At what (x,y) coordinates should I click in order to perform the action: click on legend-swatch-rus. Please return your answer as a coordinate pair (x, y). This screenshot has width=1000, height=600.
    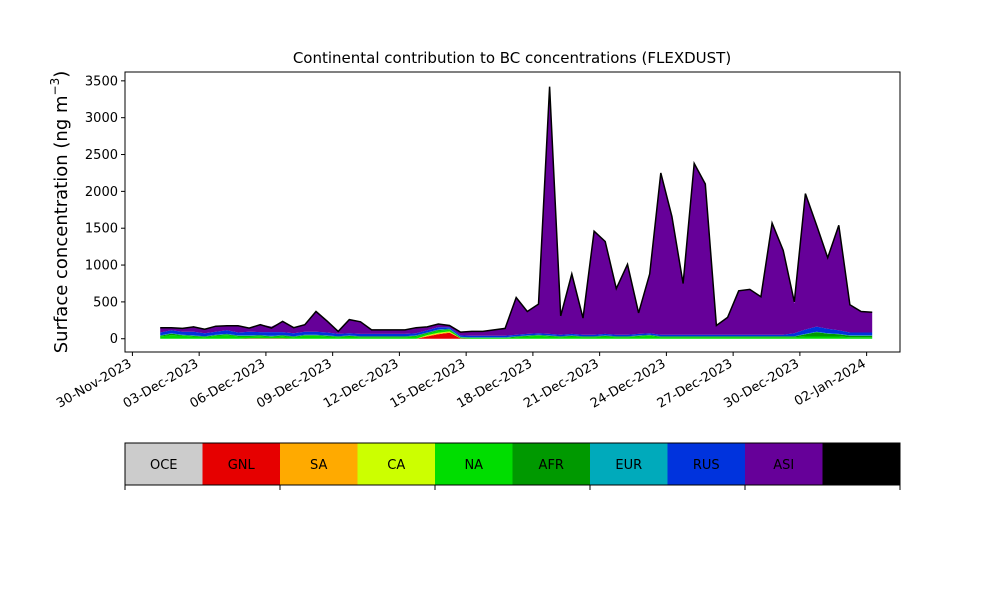
    Looking at the image, I should click on (706, 464).